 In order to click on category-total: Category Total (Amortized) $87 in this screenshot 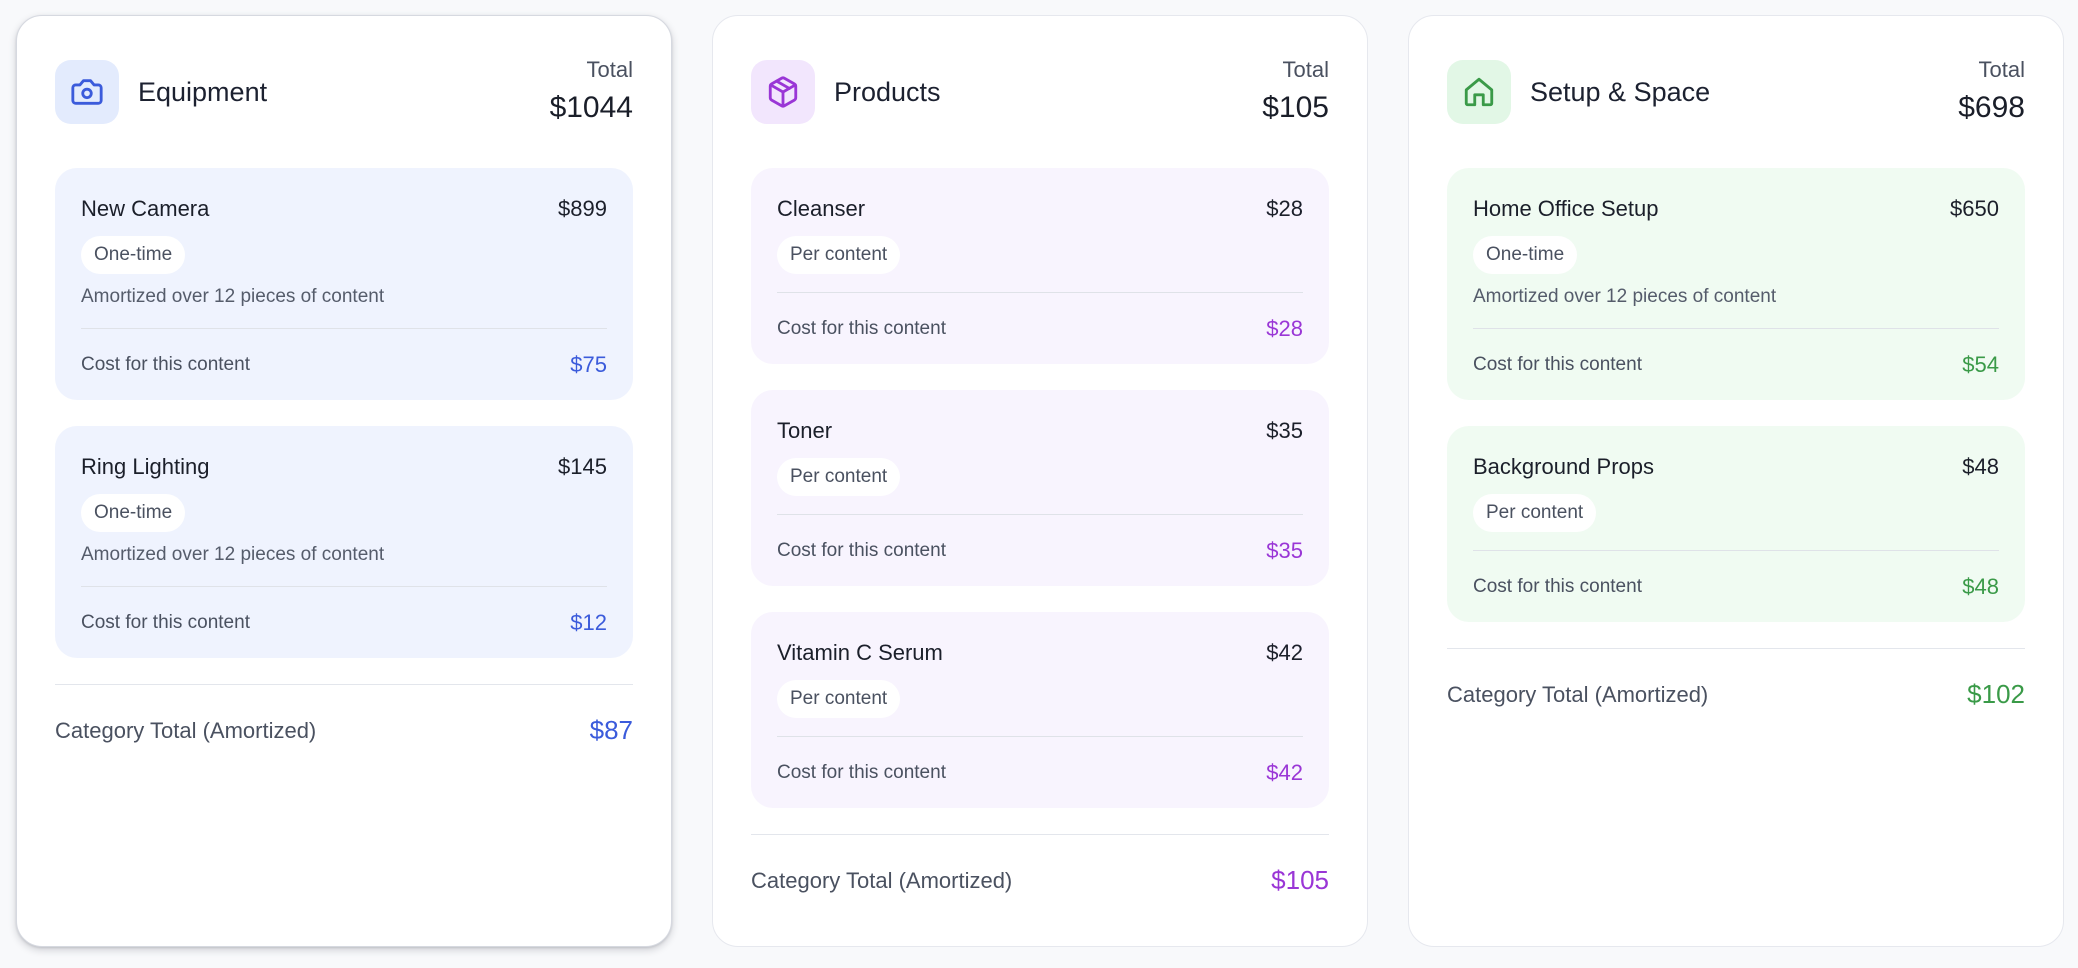, I will do `click(344, 730)`.